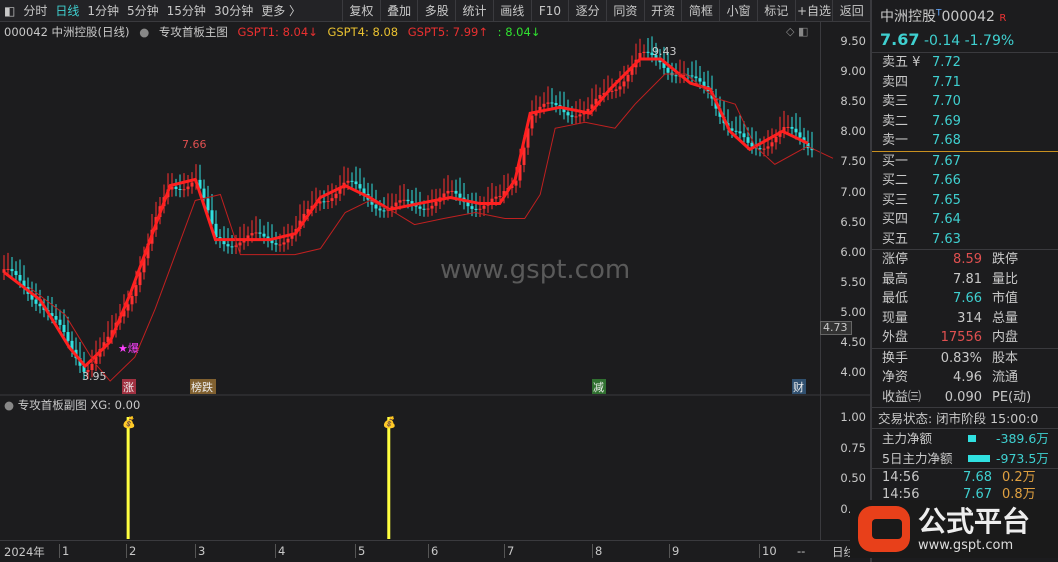 The width and height of the screenshot is (1058, 562). Describe the element at coordinates (900, 39) in the screenshot. I see `last-price: 7.67` at that location.